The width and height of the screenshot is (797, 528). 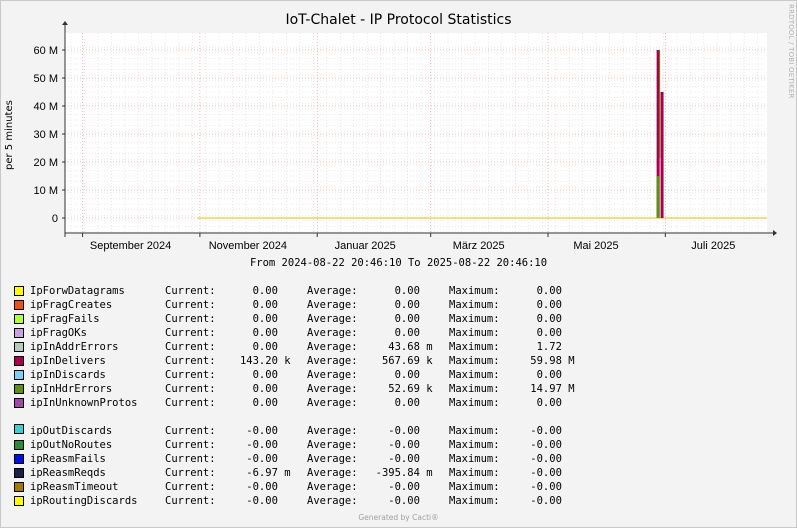 I want to click on x-tick-label: Januar 2025, so click(x=365, y=246).